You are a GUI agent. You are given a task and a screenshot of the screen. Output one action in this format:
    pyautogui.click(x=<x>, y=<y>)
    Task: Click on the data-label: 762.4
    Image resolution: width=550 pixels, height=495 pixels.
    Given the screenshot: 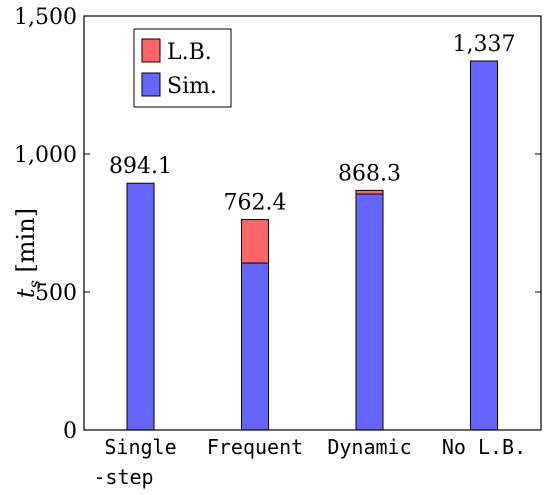 What is the action you would take?
    pyautogui.click(x=255, y=203)
    